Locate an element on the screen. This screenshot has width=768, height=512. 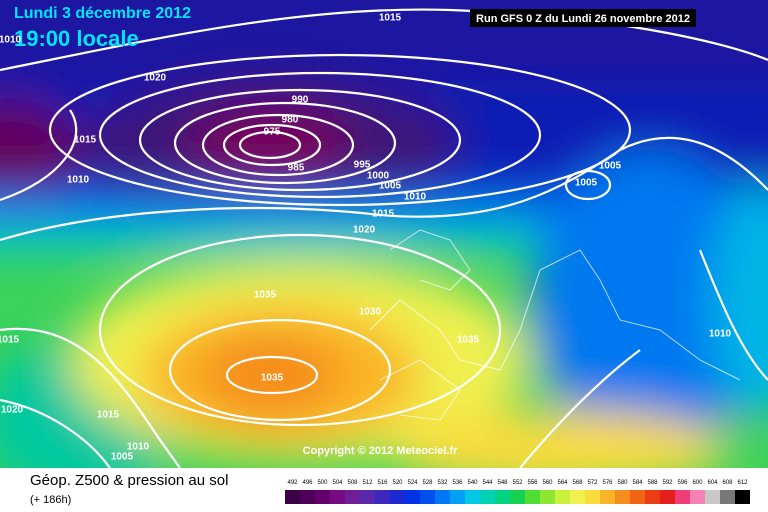
legend-label: 612 is located at coordinates (742, 483).